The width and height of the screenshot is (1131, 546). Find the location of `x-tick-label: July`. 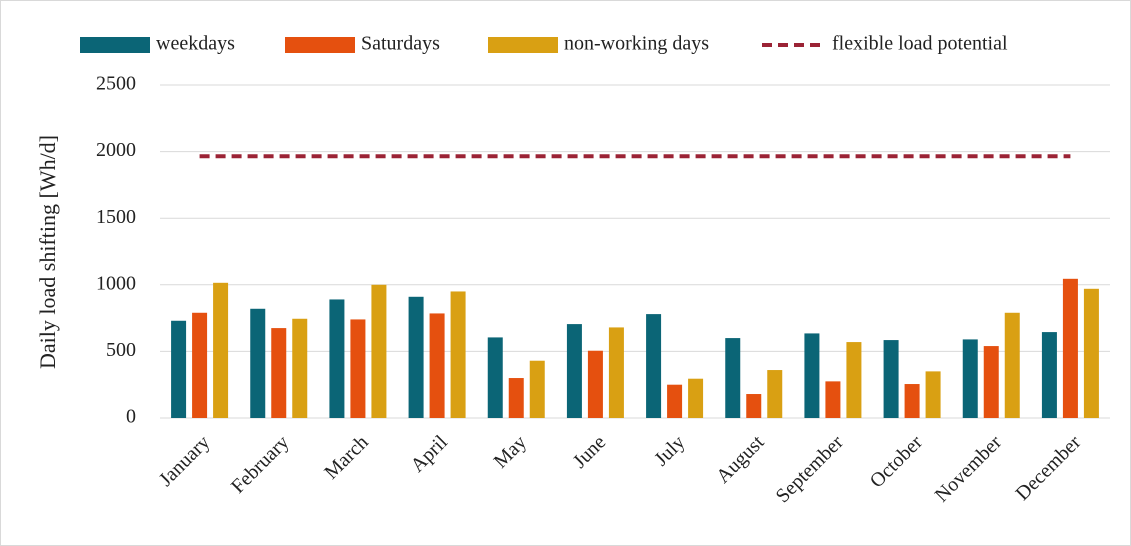

x-tick-label: July is located at coordinates (669, 450).